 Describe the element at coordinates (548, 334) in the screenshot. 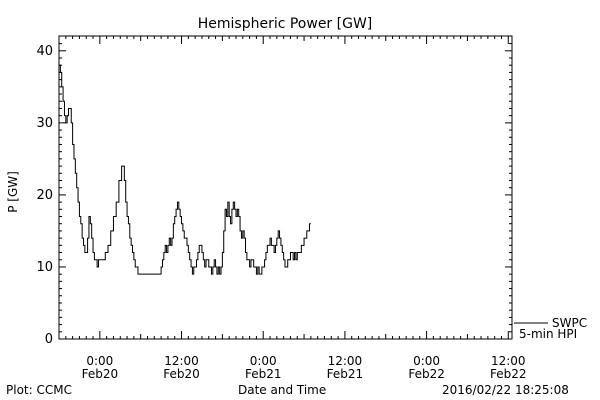

I see `legend-label-5min-hpi: 5-min HPI` at that location.